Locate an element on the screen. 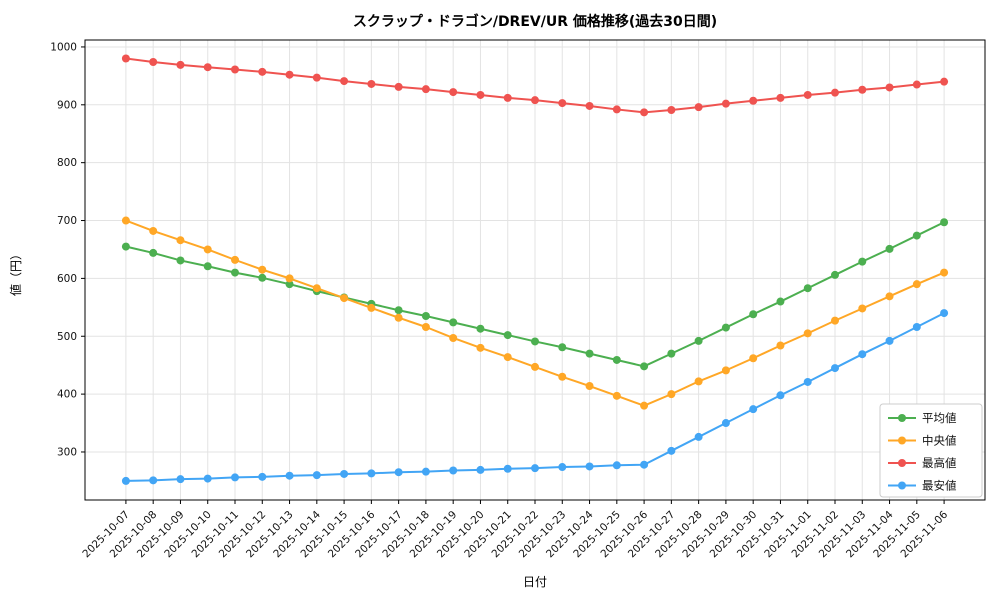  legend-box is located at coordinates (931, 450).